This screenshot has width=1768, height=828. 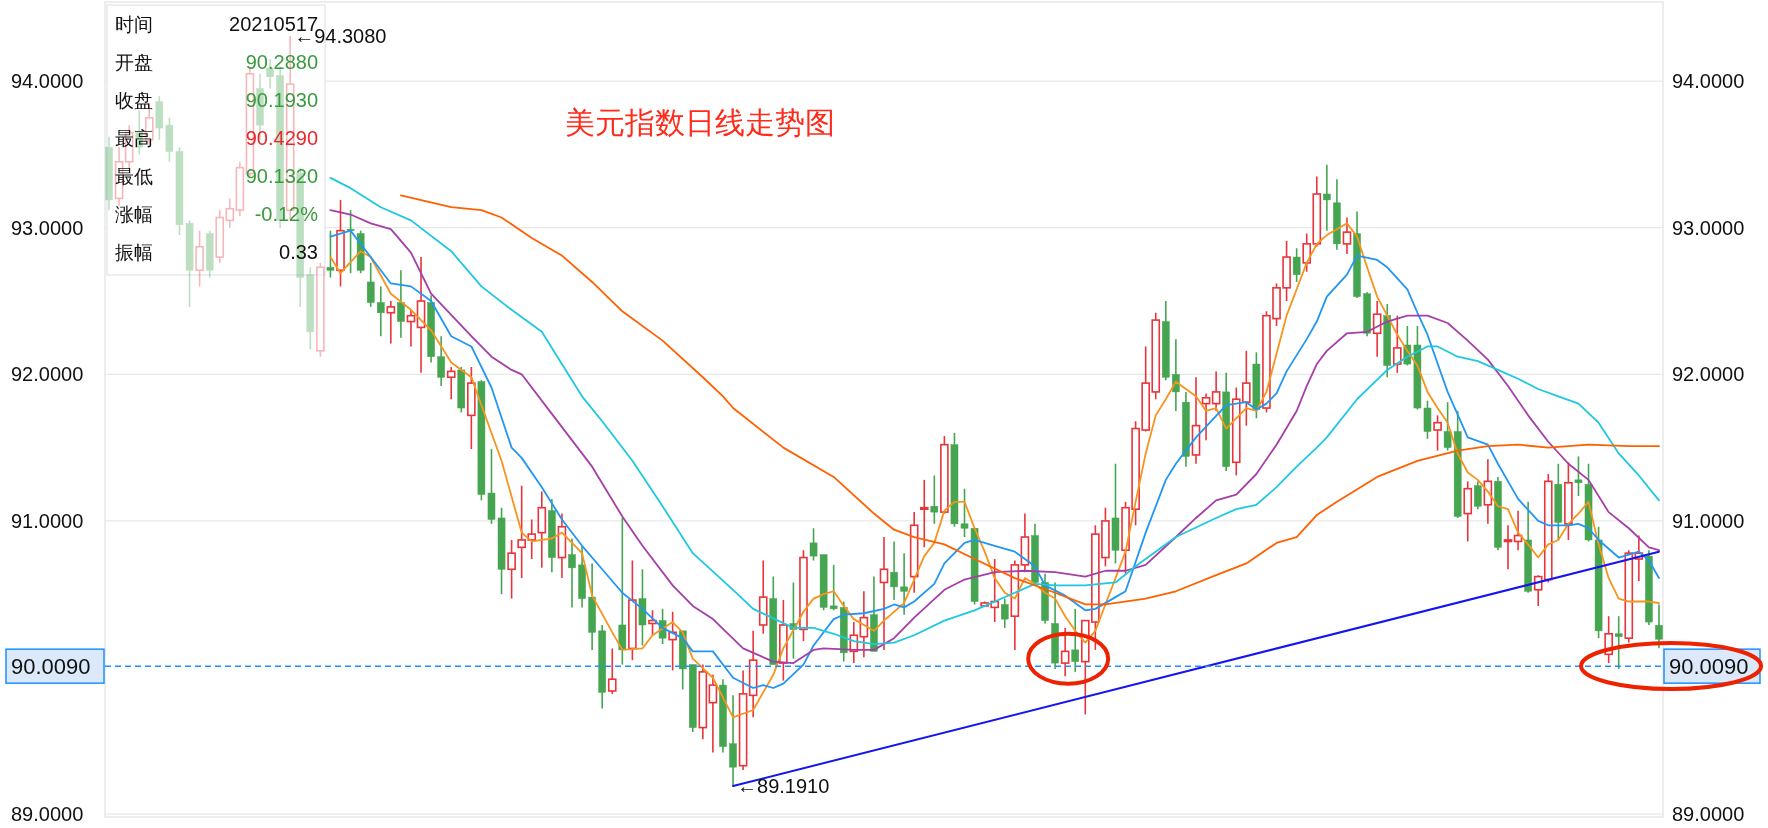 I want to click on ref-line-label: 90.0090, so click(x=1709, y=666).